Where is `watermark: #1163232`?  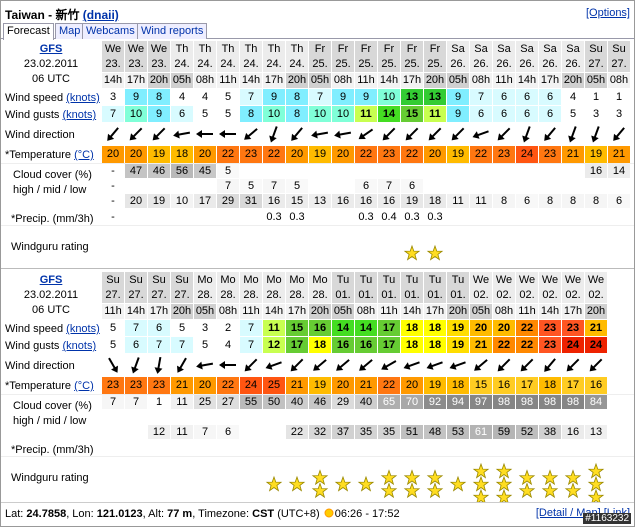 watermark: #1163232 is located at coordinates (607, 518).